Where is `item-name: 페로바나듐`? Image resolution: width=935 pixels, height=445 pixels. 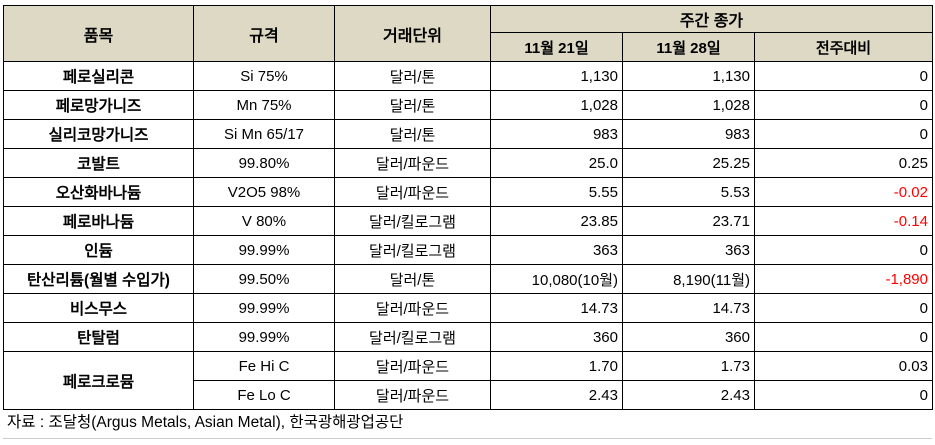 item-name: 페로바나듐 is located at coordinates (98, 221).